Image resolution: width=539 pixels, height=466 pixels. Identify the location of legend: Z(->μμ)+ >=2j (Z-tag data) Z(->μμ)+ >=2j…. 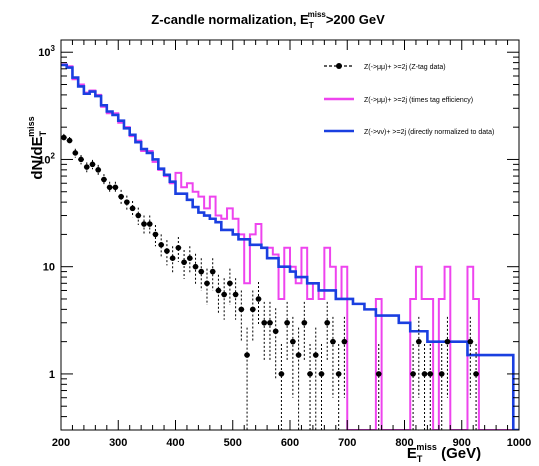
(415, 98).